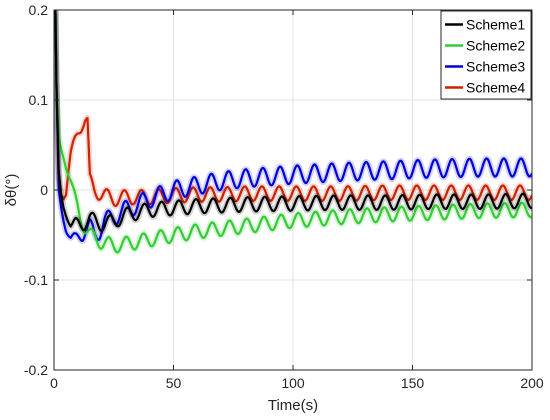 The width and height of the screenshot is (550, 420). What do you see at coordinates (495, 67) in the screenshot?
I see `legend-label: Scheme3` at bounding box center [495, 67].